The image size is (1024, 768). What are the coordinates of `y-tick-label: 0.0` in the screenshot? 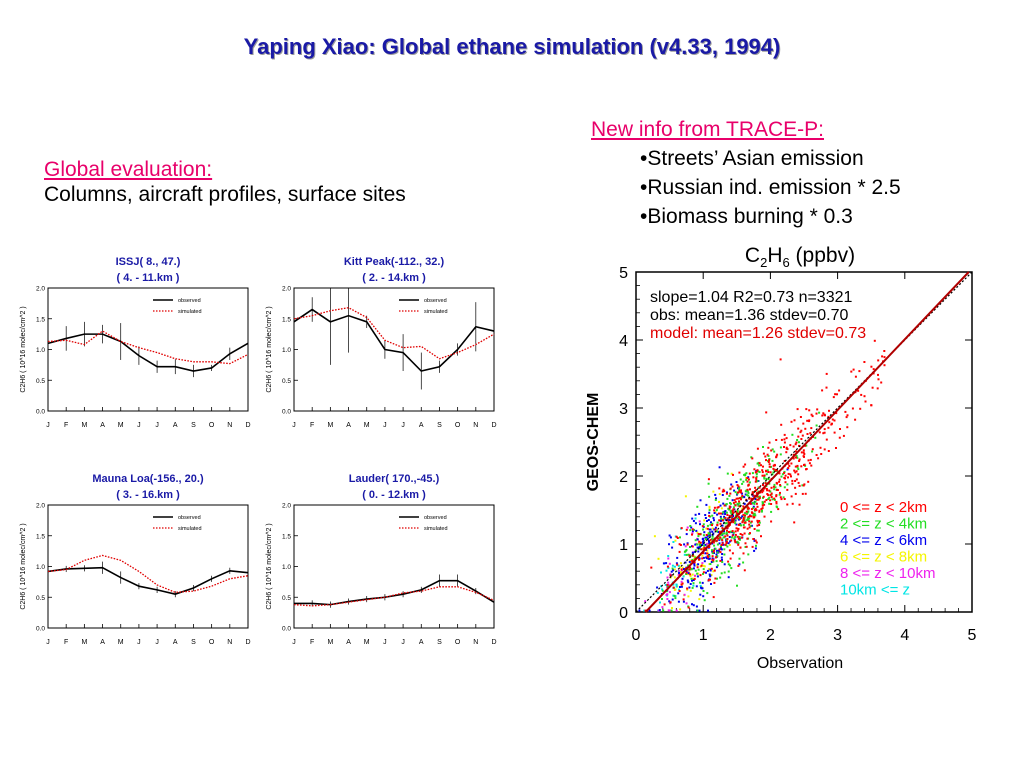 It's located at (286, 629).